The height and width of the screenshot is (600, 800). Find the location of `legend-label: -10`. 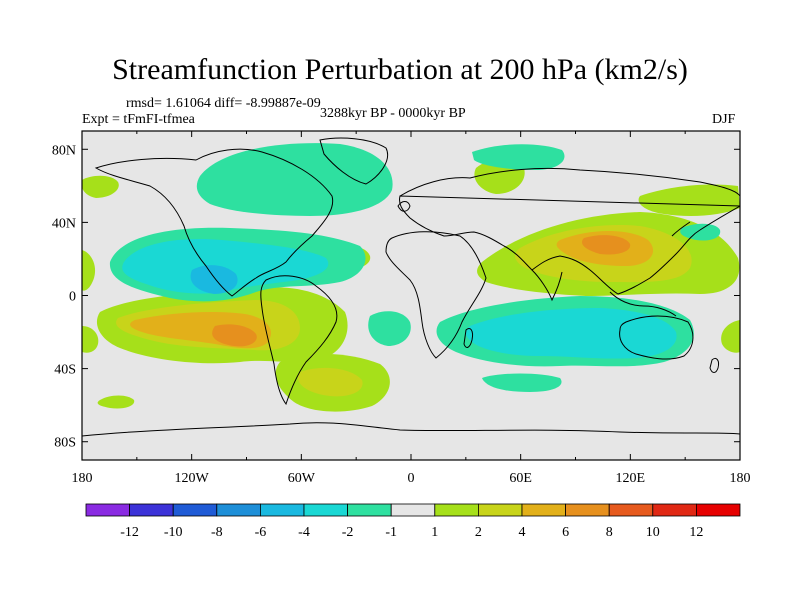

legend-label: -10 is located at coordinates (173, 532).